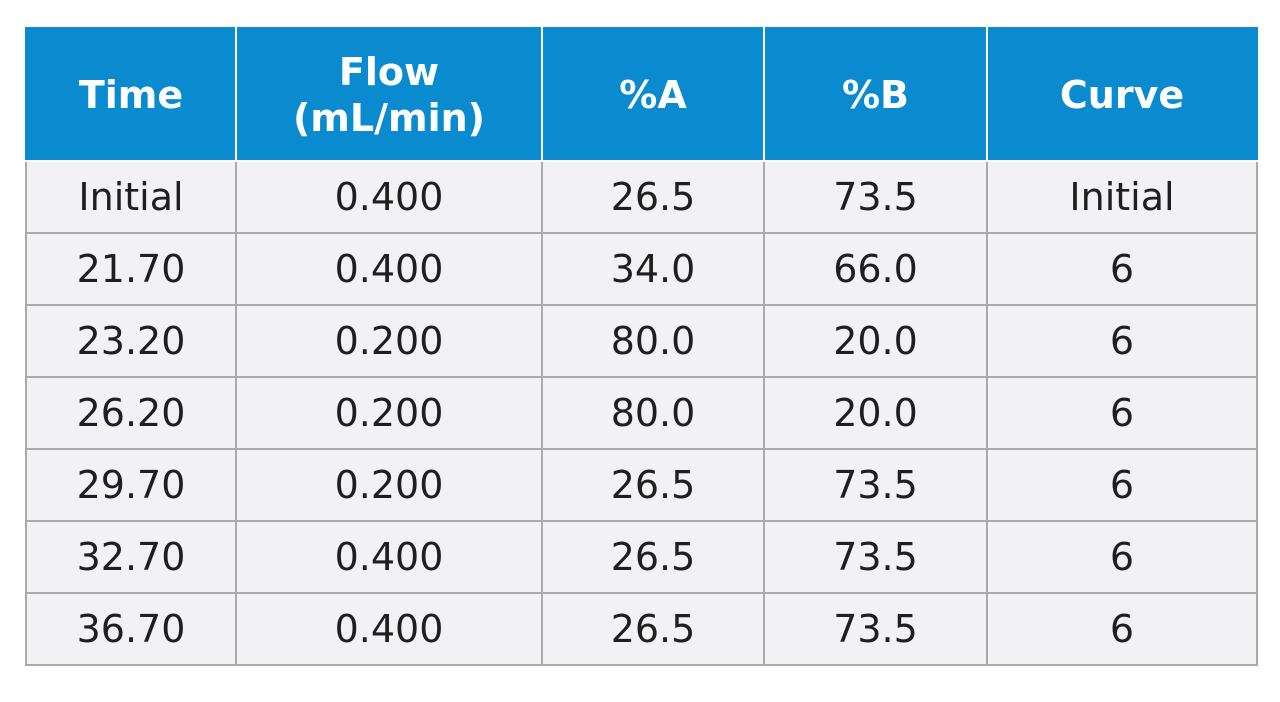  I want to click on column-header-time: Time, so click(131, 94).